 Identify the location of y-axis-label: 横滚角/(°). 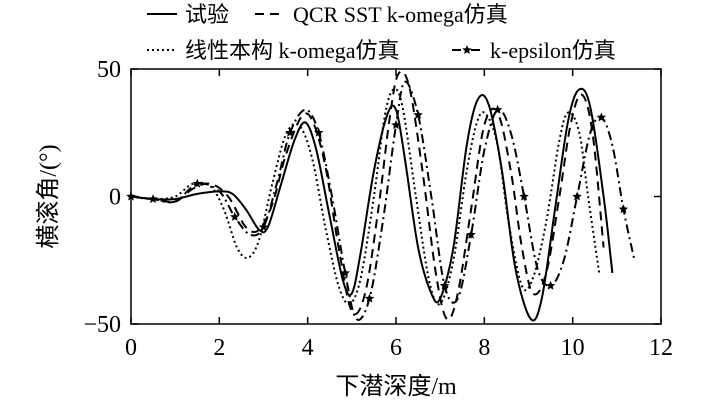
(48, 196).